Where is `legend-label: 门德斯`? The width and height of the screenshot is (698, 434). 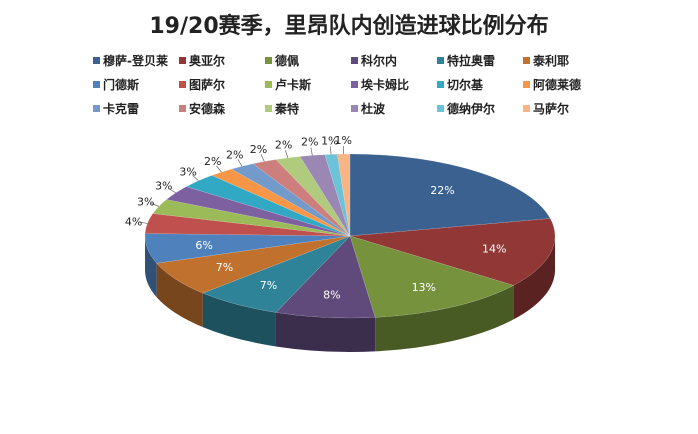 legend-label: 门德斯 is located at coordinates (121, 84).